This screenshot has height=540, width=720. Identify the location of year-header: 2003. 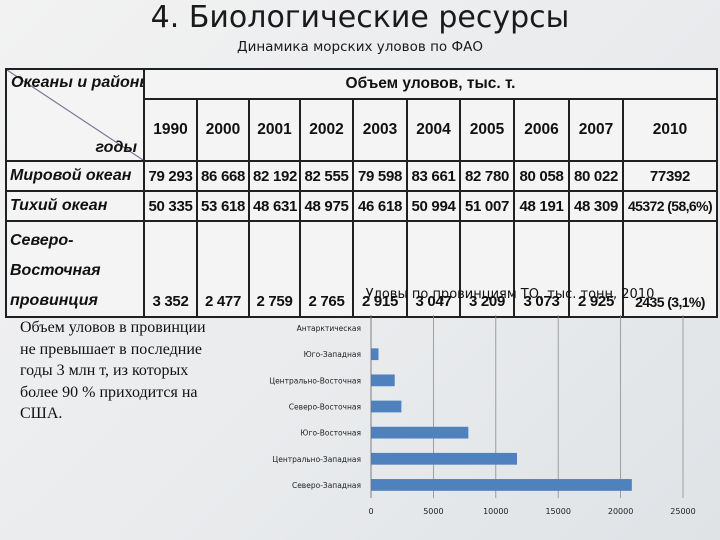
(380, 130).